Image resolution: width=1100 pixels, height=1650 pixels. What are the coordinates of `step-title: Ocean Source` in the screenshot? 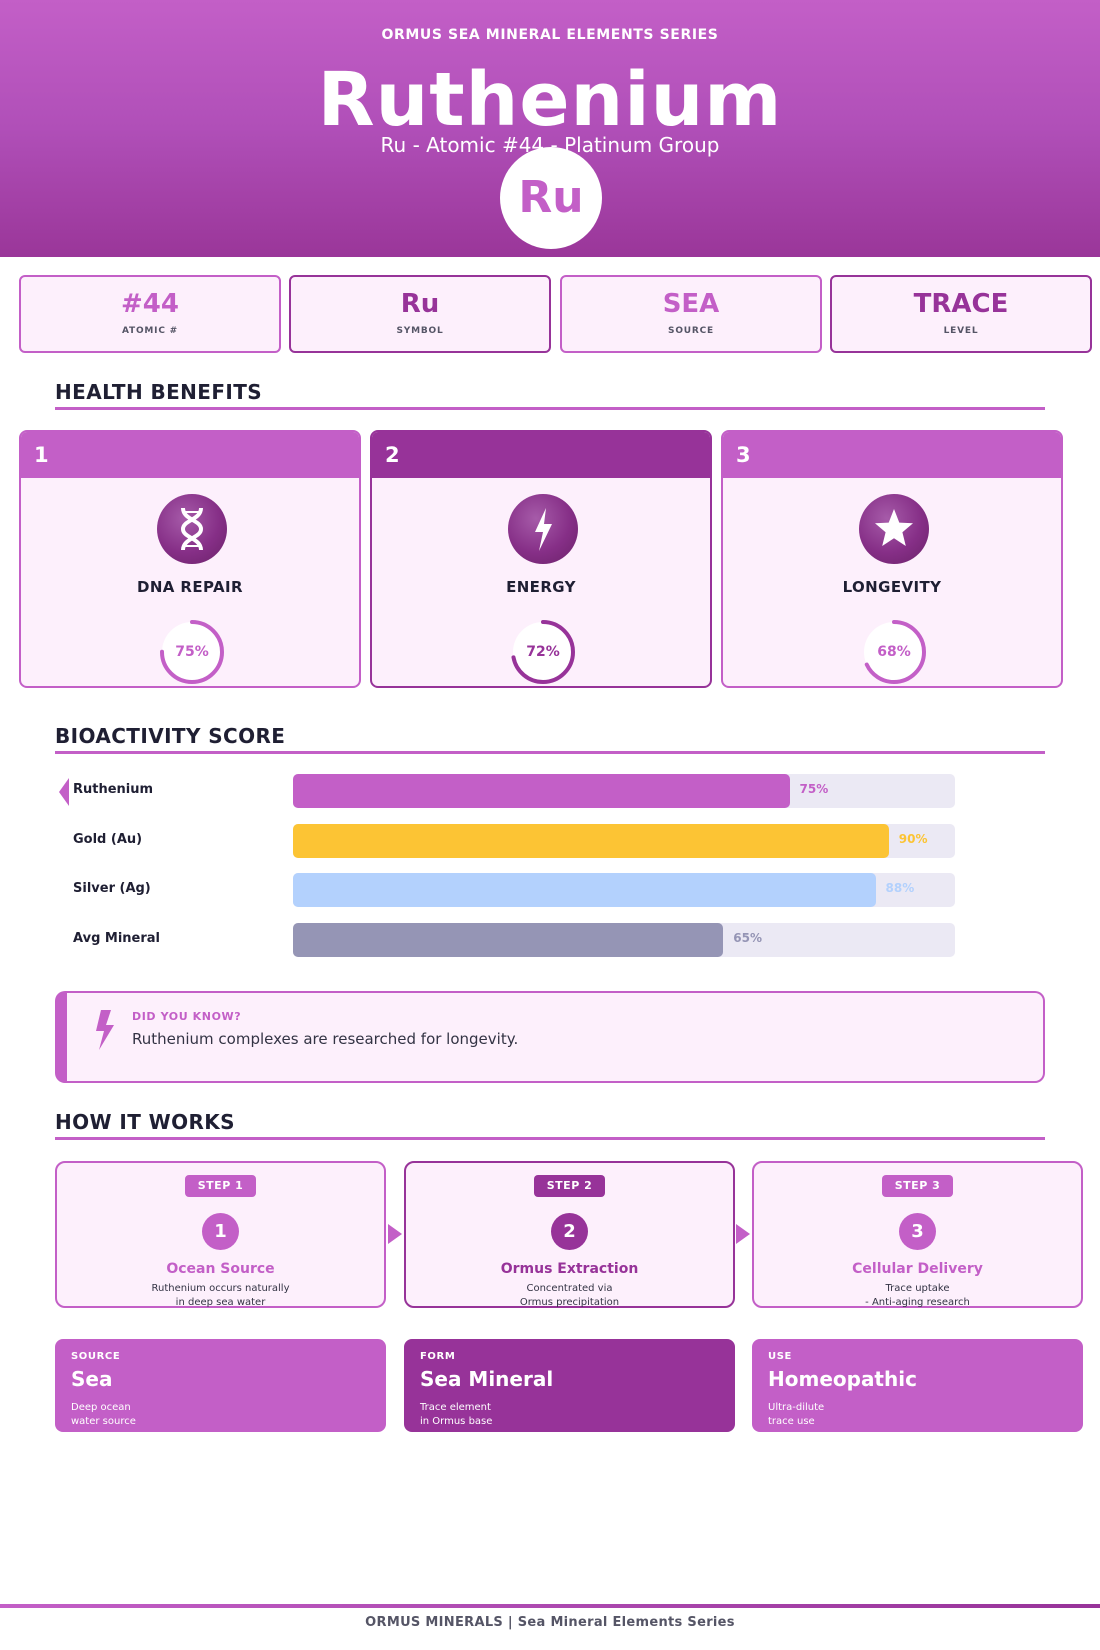 It's located at (220, 1269).